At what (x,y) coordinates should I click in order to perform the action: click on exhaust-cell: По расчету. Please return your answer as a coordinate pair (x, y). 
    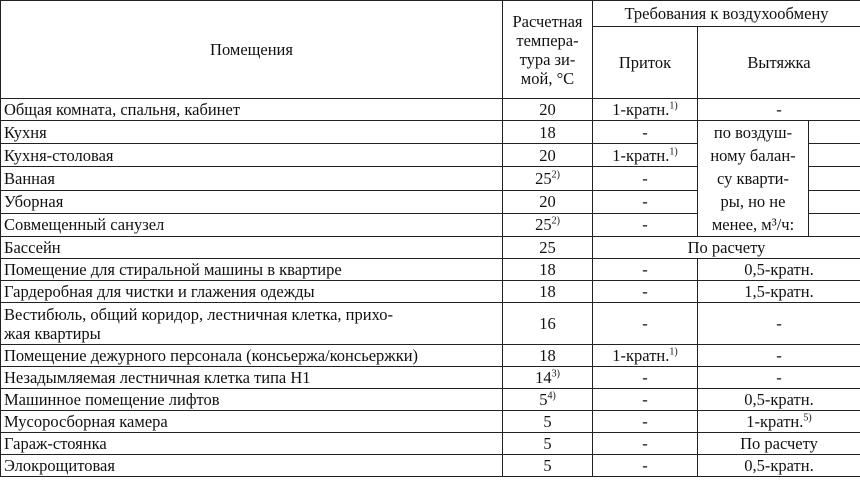
    Looking at the image, I should click on (778, 443).